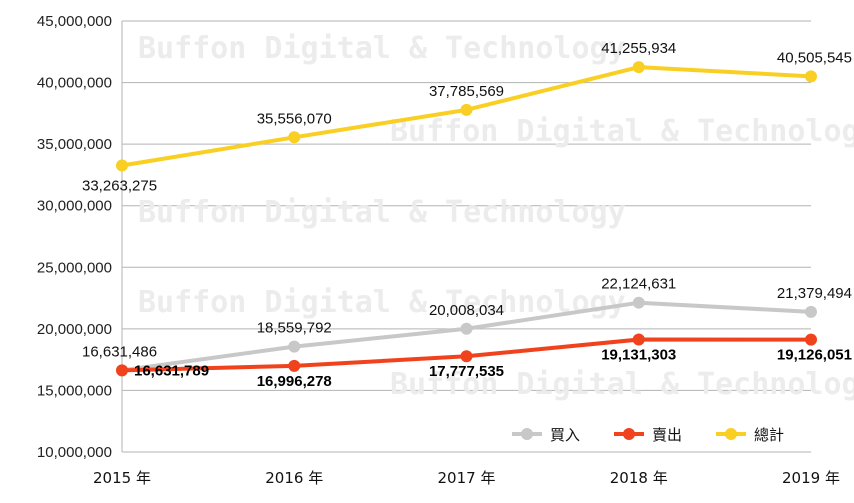  What do you see at coordinates (74, 144) in the screenshot?
I see `y-tick-label: 35,000,000` at bounding box center [74, 144].